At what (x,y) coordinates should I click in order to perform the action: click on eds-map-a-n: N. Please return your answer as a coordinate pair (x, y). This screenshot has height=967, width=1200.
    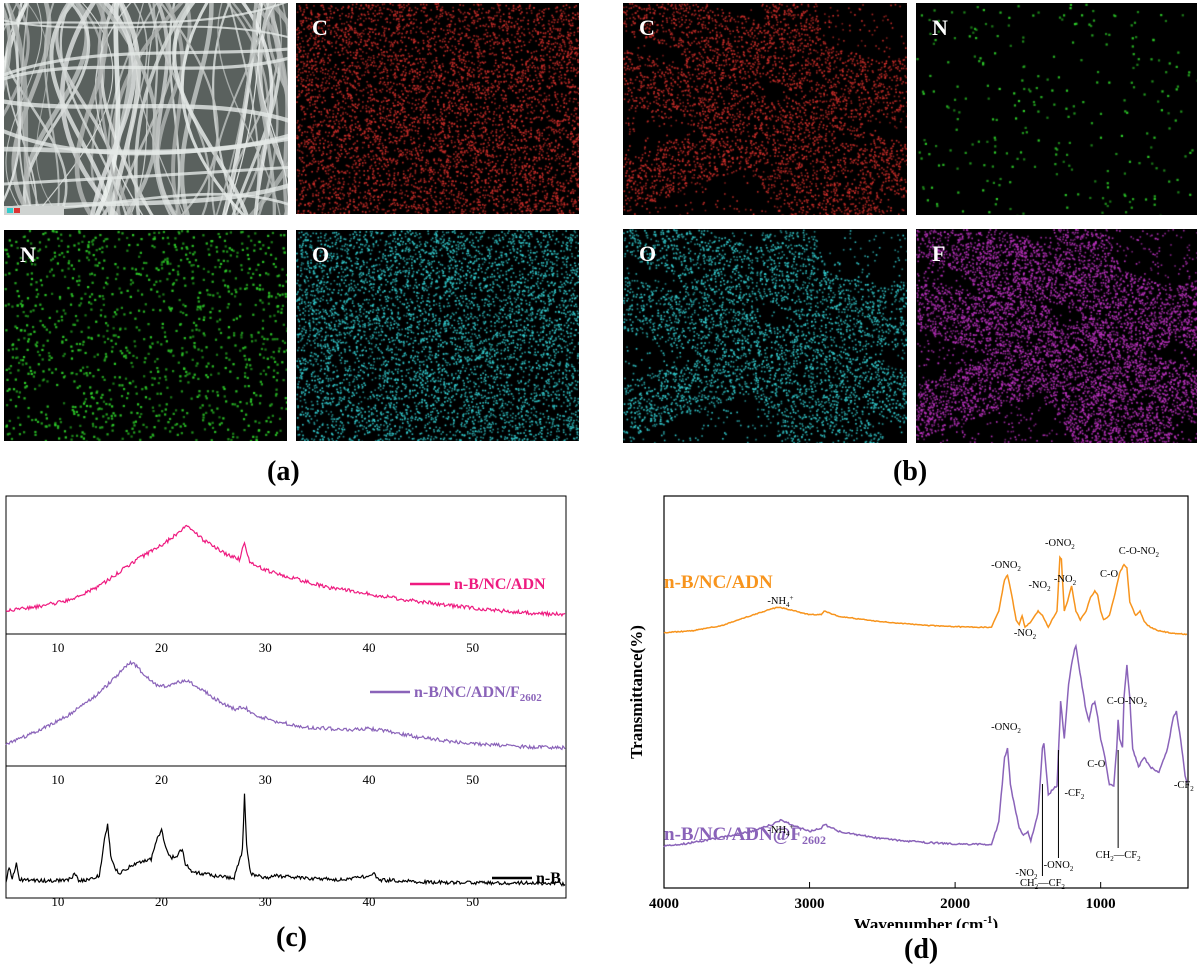
    Looking at the image, I should click on (145, 335).